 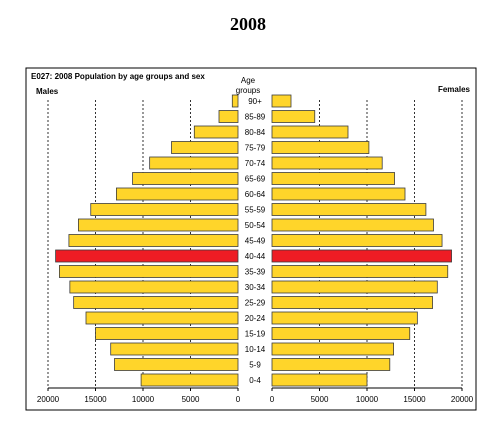 What do you see at coordinates (48, 399) in the screenshot?
I see `tick-label-male-20000: 20000` at bounding box center [48, 399].